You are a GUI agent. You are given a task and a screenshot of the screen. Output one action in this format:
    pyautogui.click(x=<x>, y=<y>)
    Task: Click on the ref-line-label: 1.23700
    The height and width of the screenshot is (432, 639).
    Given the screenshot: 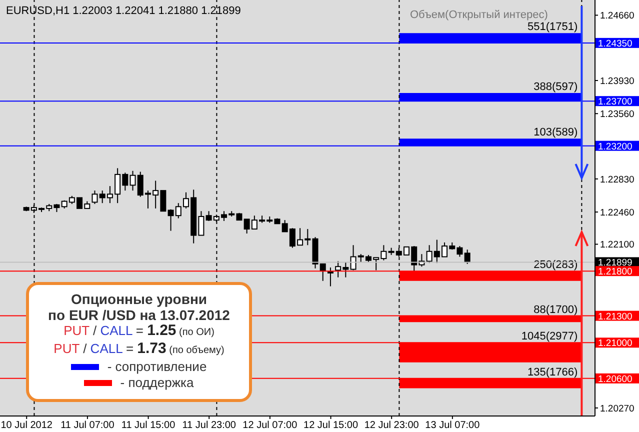 What is the action you would take?
    pyautogui.click(x=615, y=102)
    